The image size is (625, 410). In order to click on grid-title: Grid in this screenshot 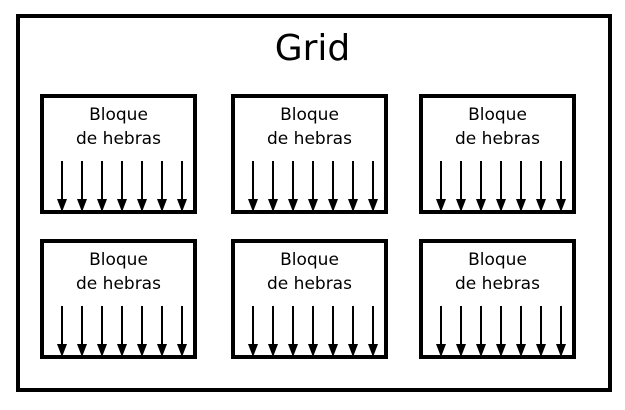, I will do `click(312, 48)`.